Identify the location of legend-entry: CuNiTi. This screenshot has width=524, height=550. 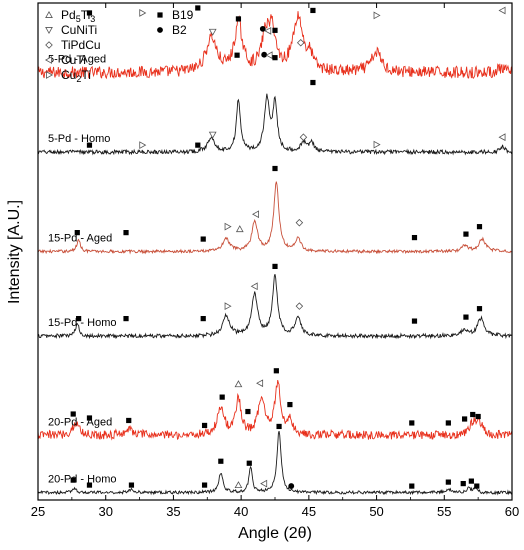
(71, 30).